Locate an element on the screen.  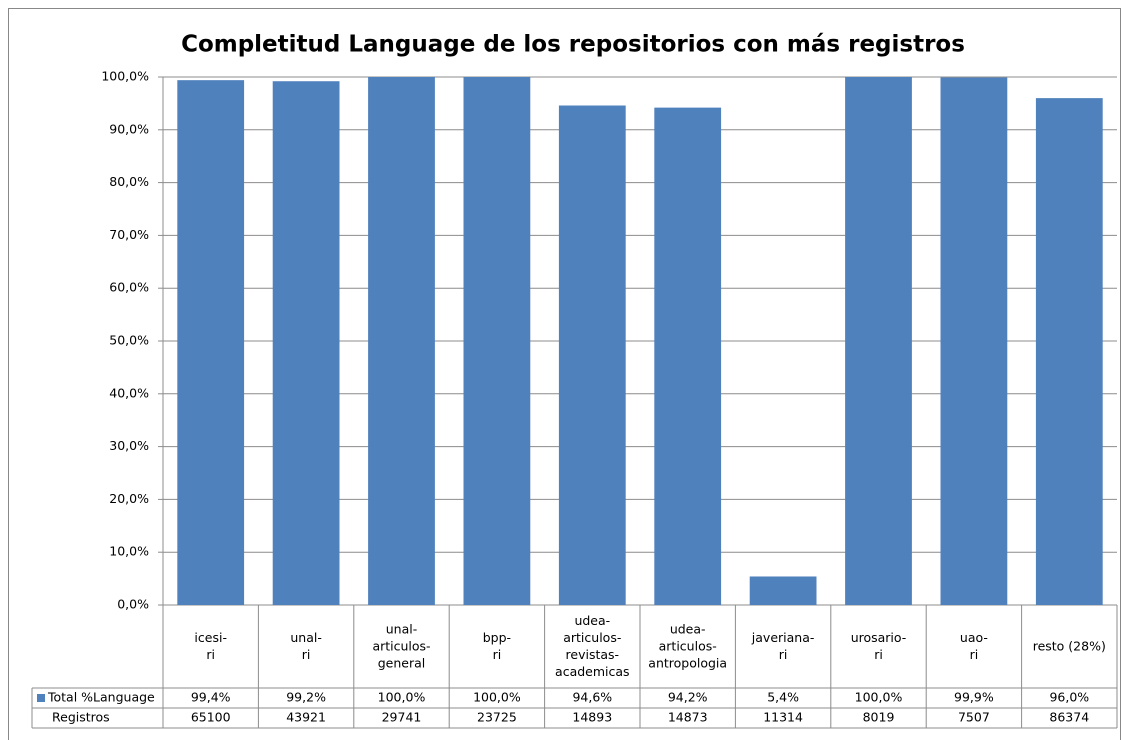
x-tick-label: unal-ri is located at coordinates (306, 646).